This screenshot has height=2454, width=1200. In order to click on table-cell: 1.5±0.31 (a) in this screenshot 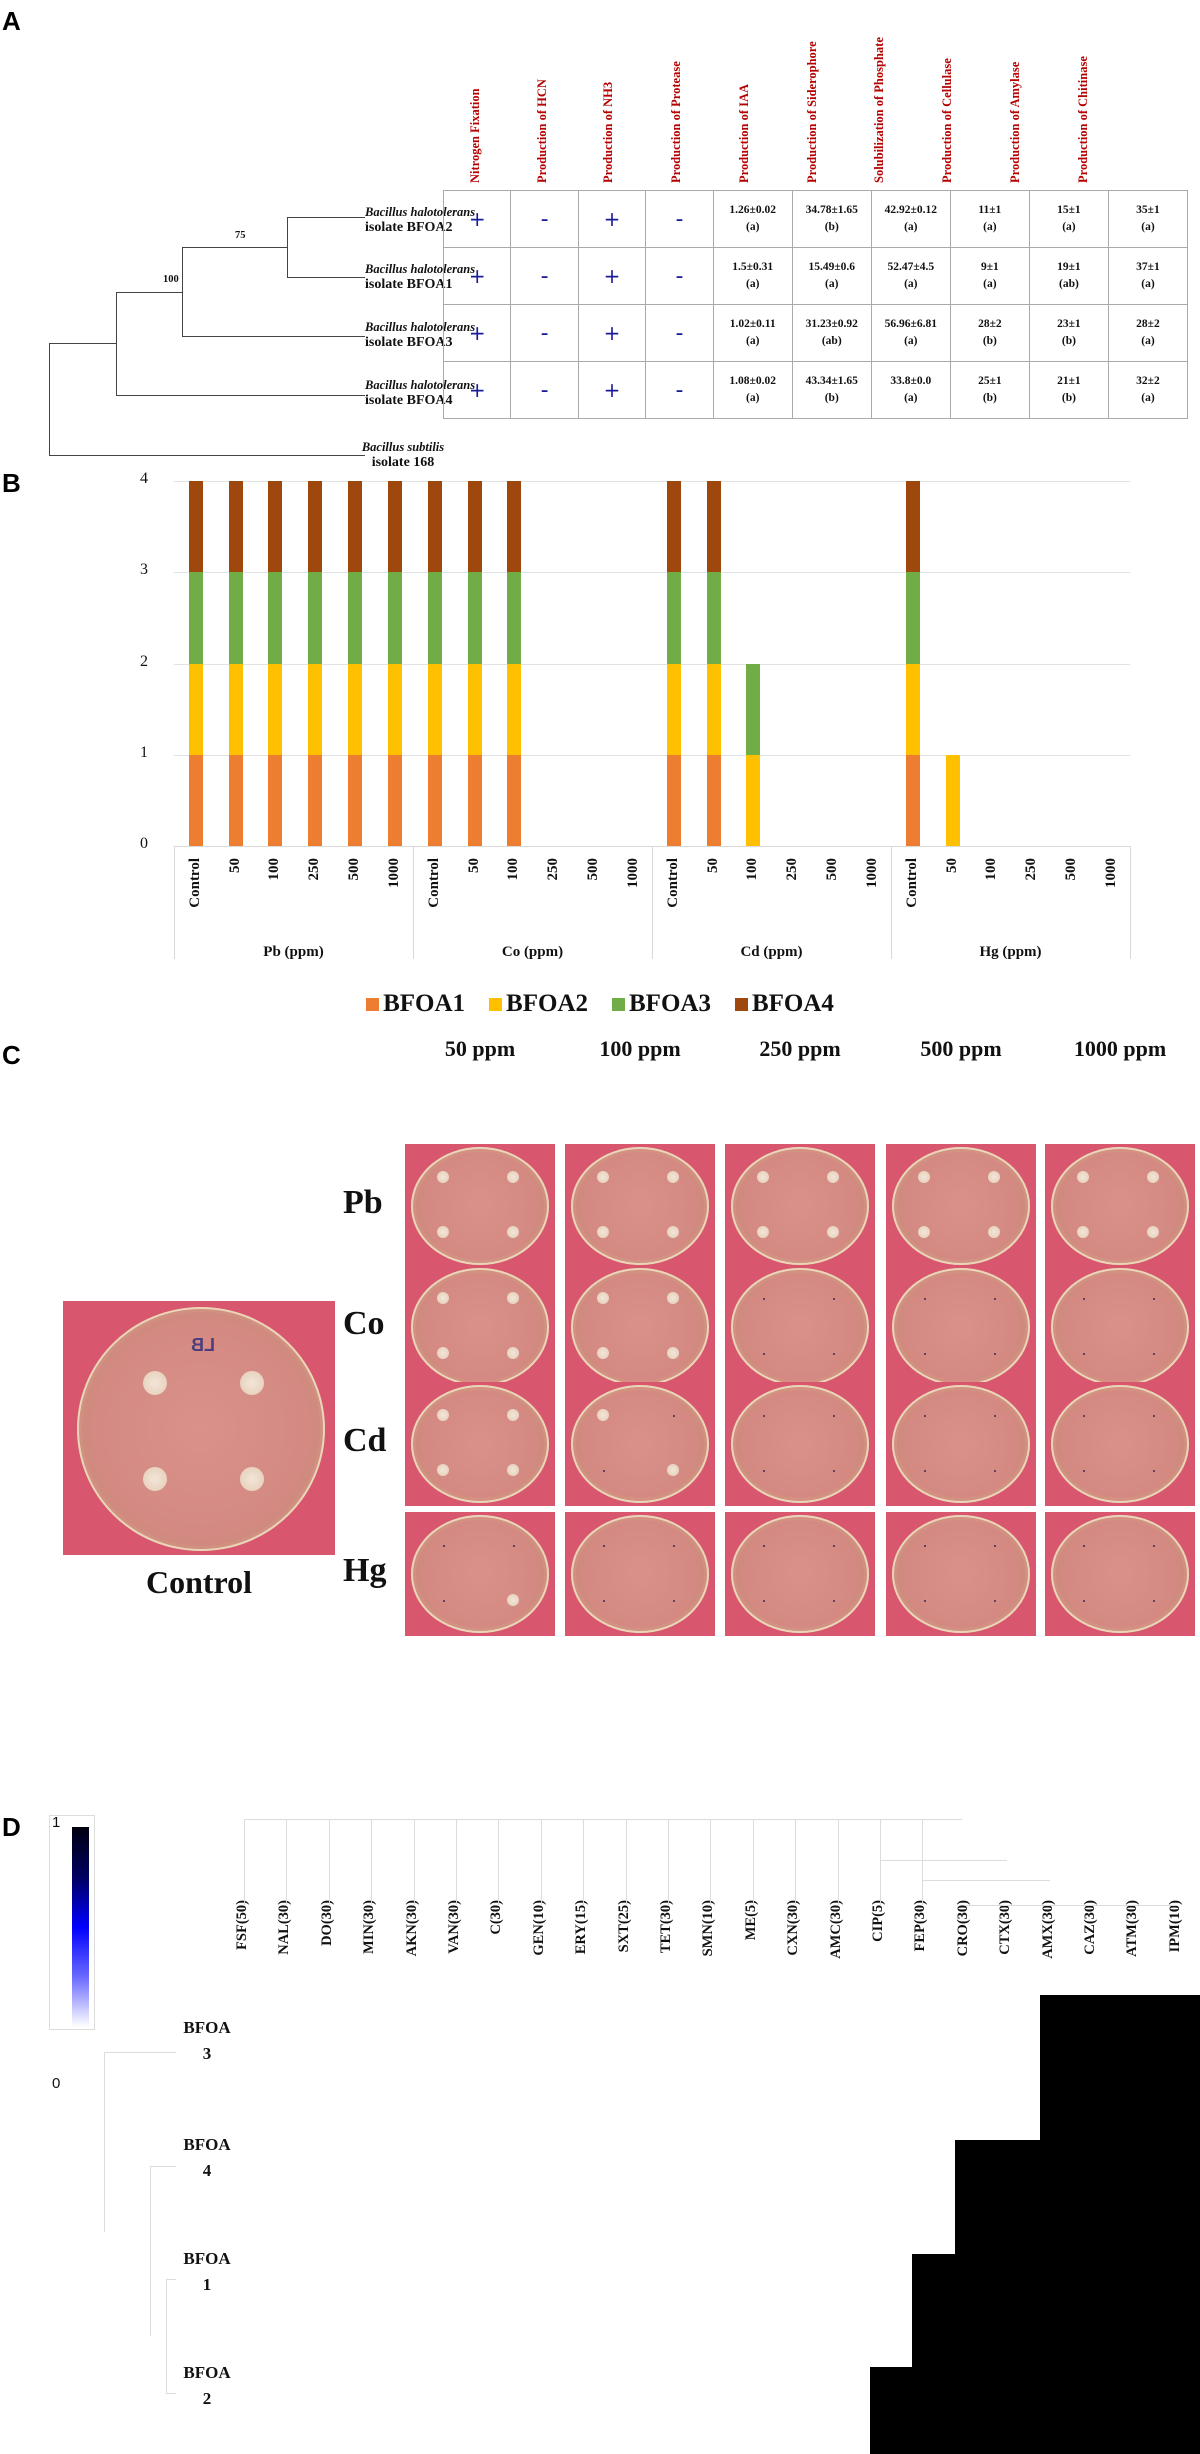, I will do `click(752, 276)`.